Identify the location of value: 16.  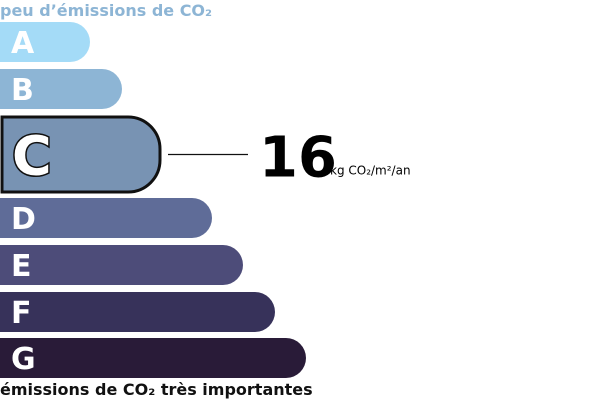
(298, 158).